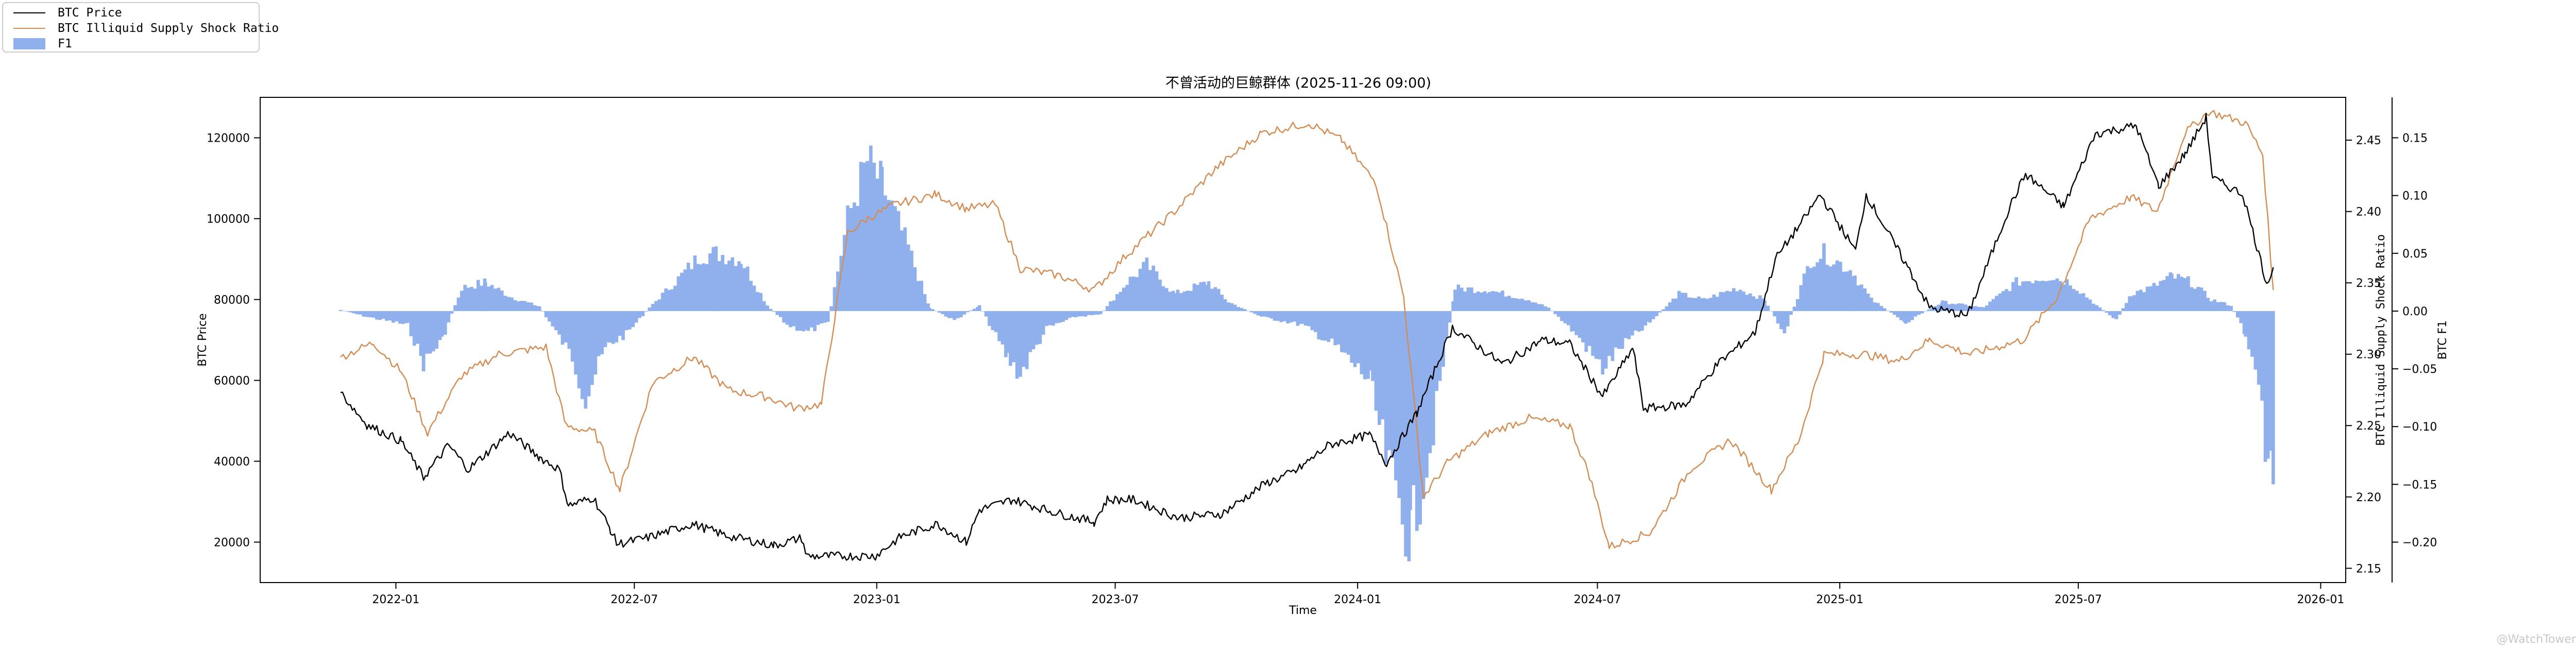  I want to click on y-right-inner-tick-label: 2.15, so click(2368, 568).